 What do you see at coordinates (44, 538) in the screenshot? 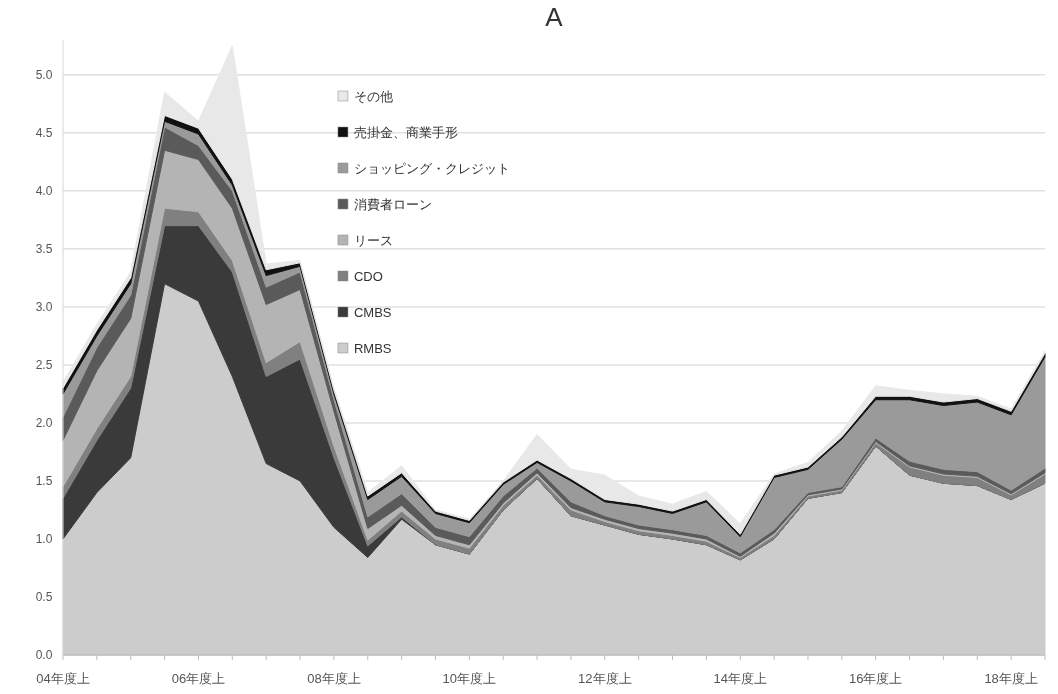
I see `y-tick-label: 1.0` at bounding box center [44, 538].